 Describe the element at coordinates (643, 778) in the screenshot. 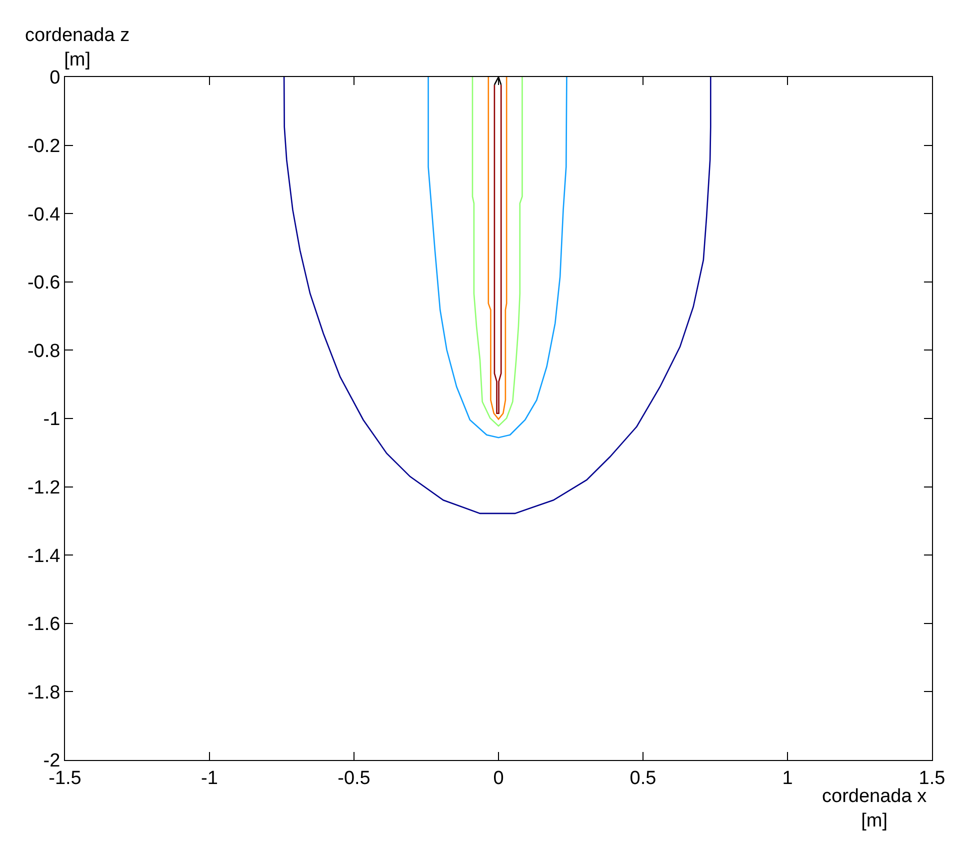

I see `x-tick-label: 0.5` at that location.